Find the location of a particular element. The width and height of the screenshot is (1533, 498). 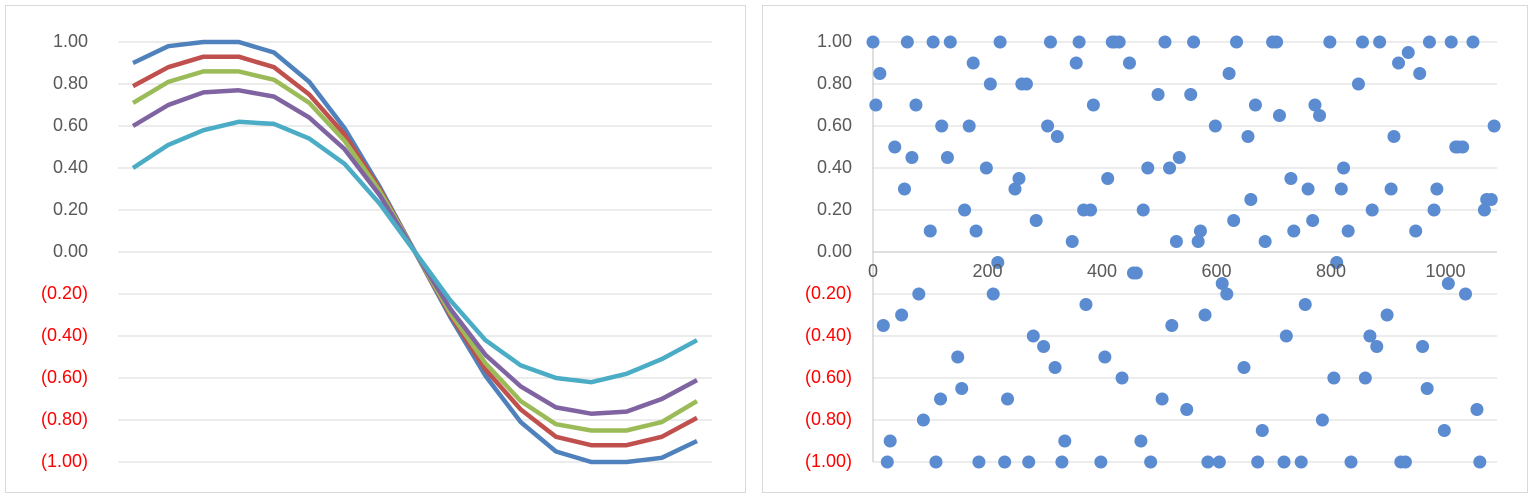

x-tick-label: 1000 is located at coordinates (1445, 271).